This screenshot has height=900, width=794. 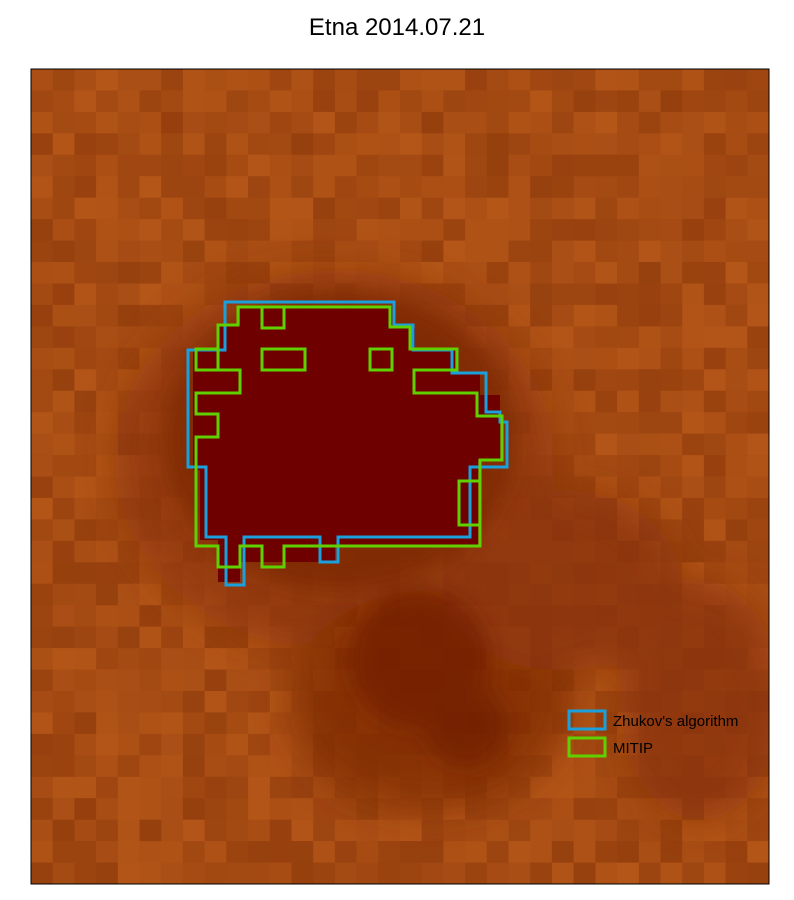 What do you see at coordinates (675, 721) in the screenshot?
I see `legend-label: Zhukov's algorithm` at bounding box center [675, 721].